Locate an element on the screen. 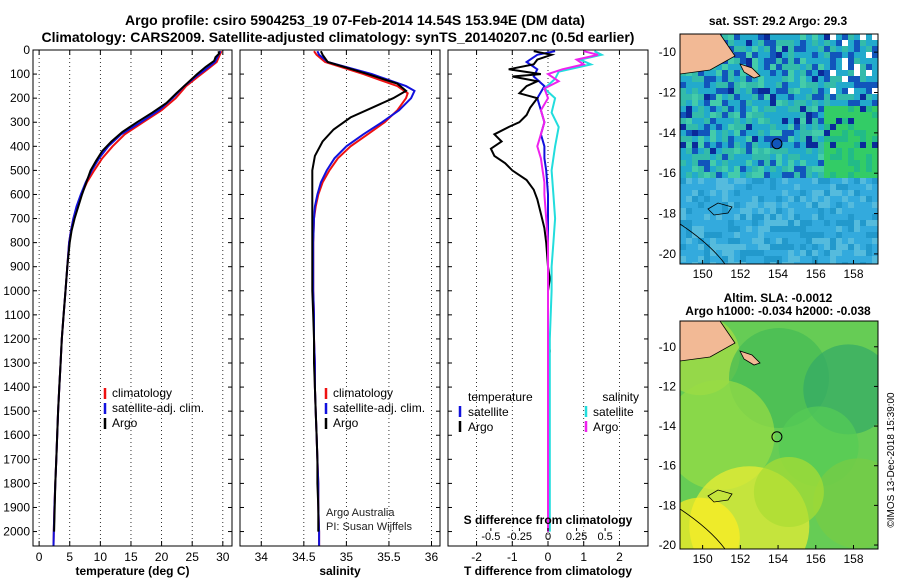 The height and width of the screenshot is (580, 900). imos-credit: ©IMOS 13-Dec-2018 15:39:00 is located at coordinates (891, 460).